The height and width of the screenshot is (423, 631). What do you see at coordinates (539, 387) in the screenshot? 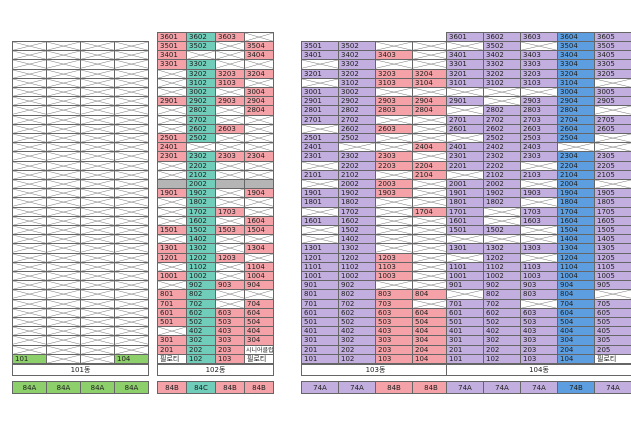
I see `unit-type-label: 74A` at bounding box center [539, 387].